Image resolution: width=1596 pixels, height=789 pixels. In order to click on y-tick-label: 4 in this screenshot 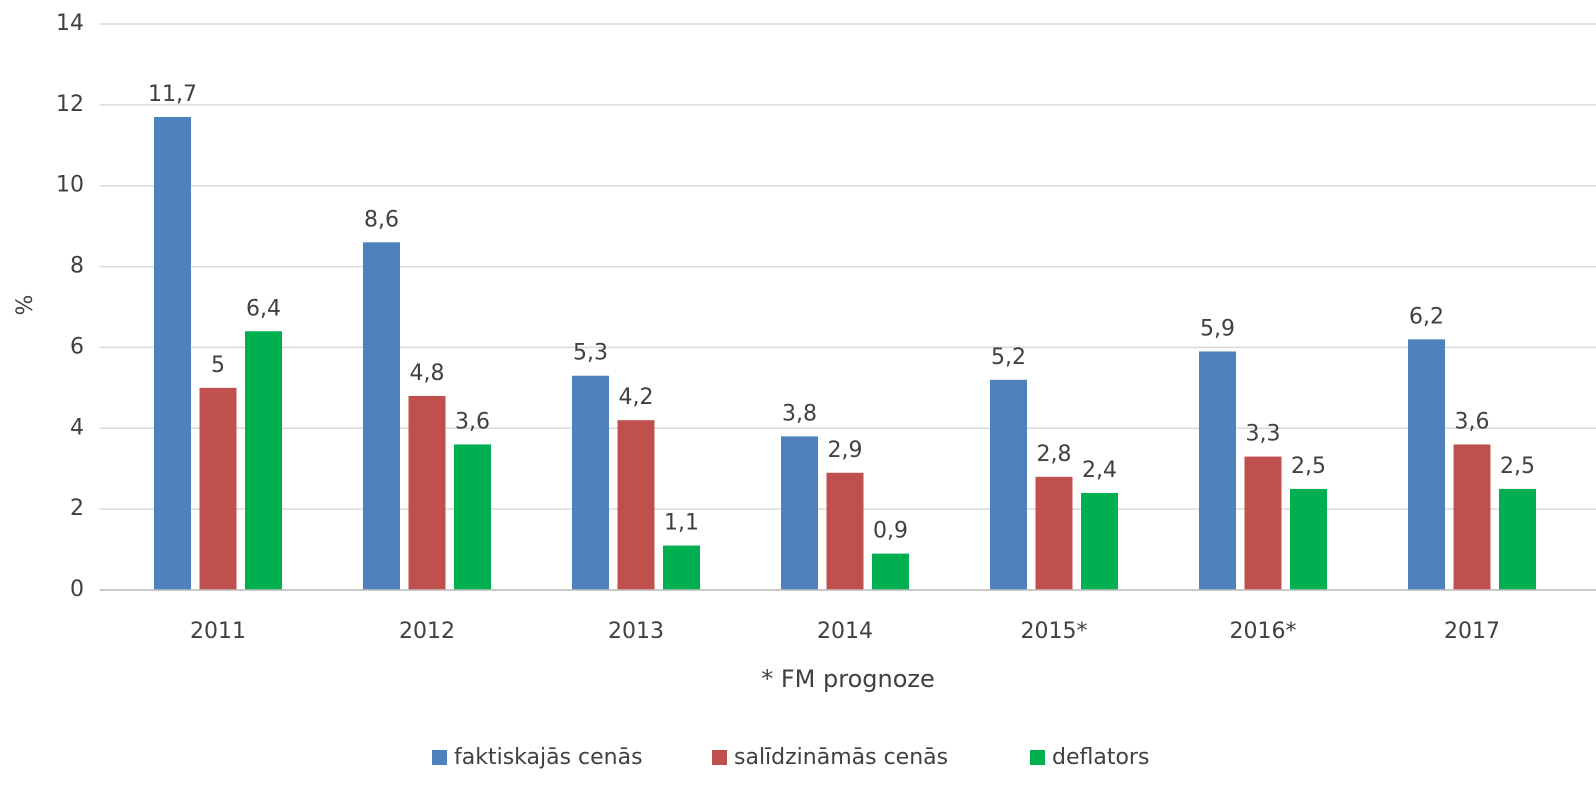, I will do `click(77, 427)`.